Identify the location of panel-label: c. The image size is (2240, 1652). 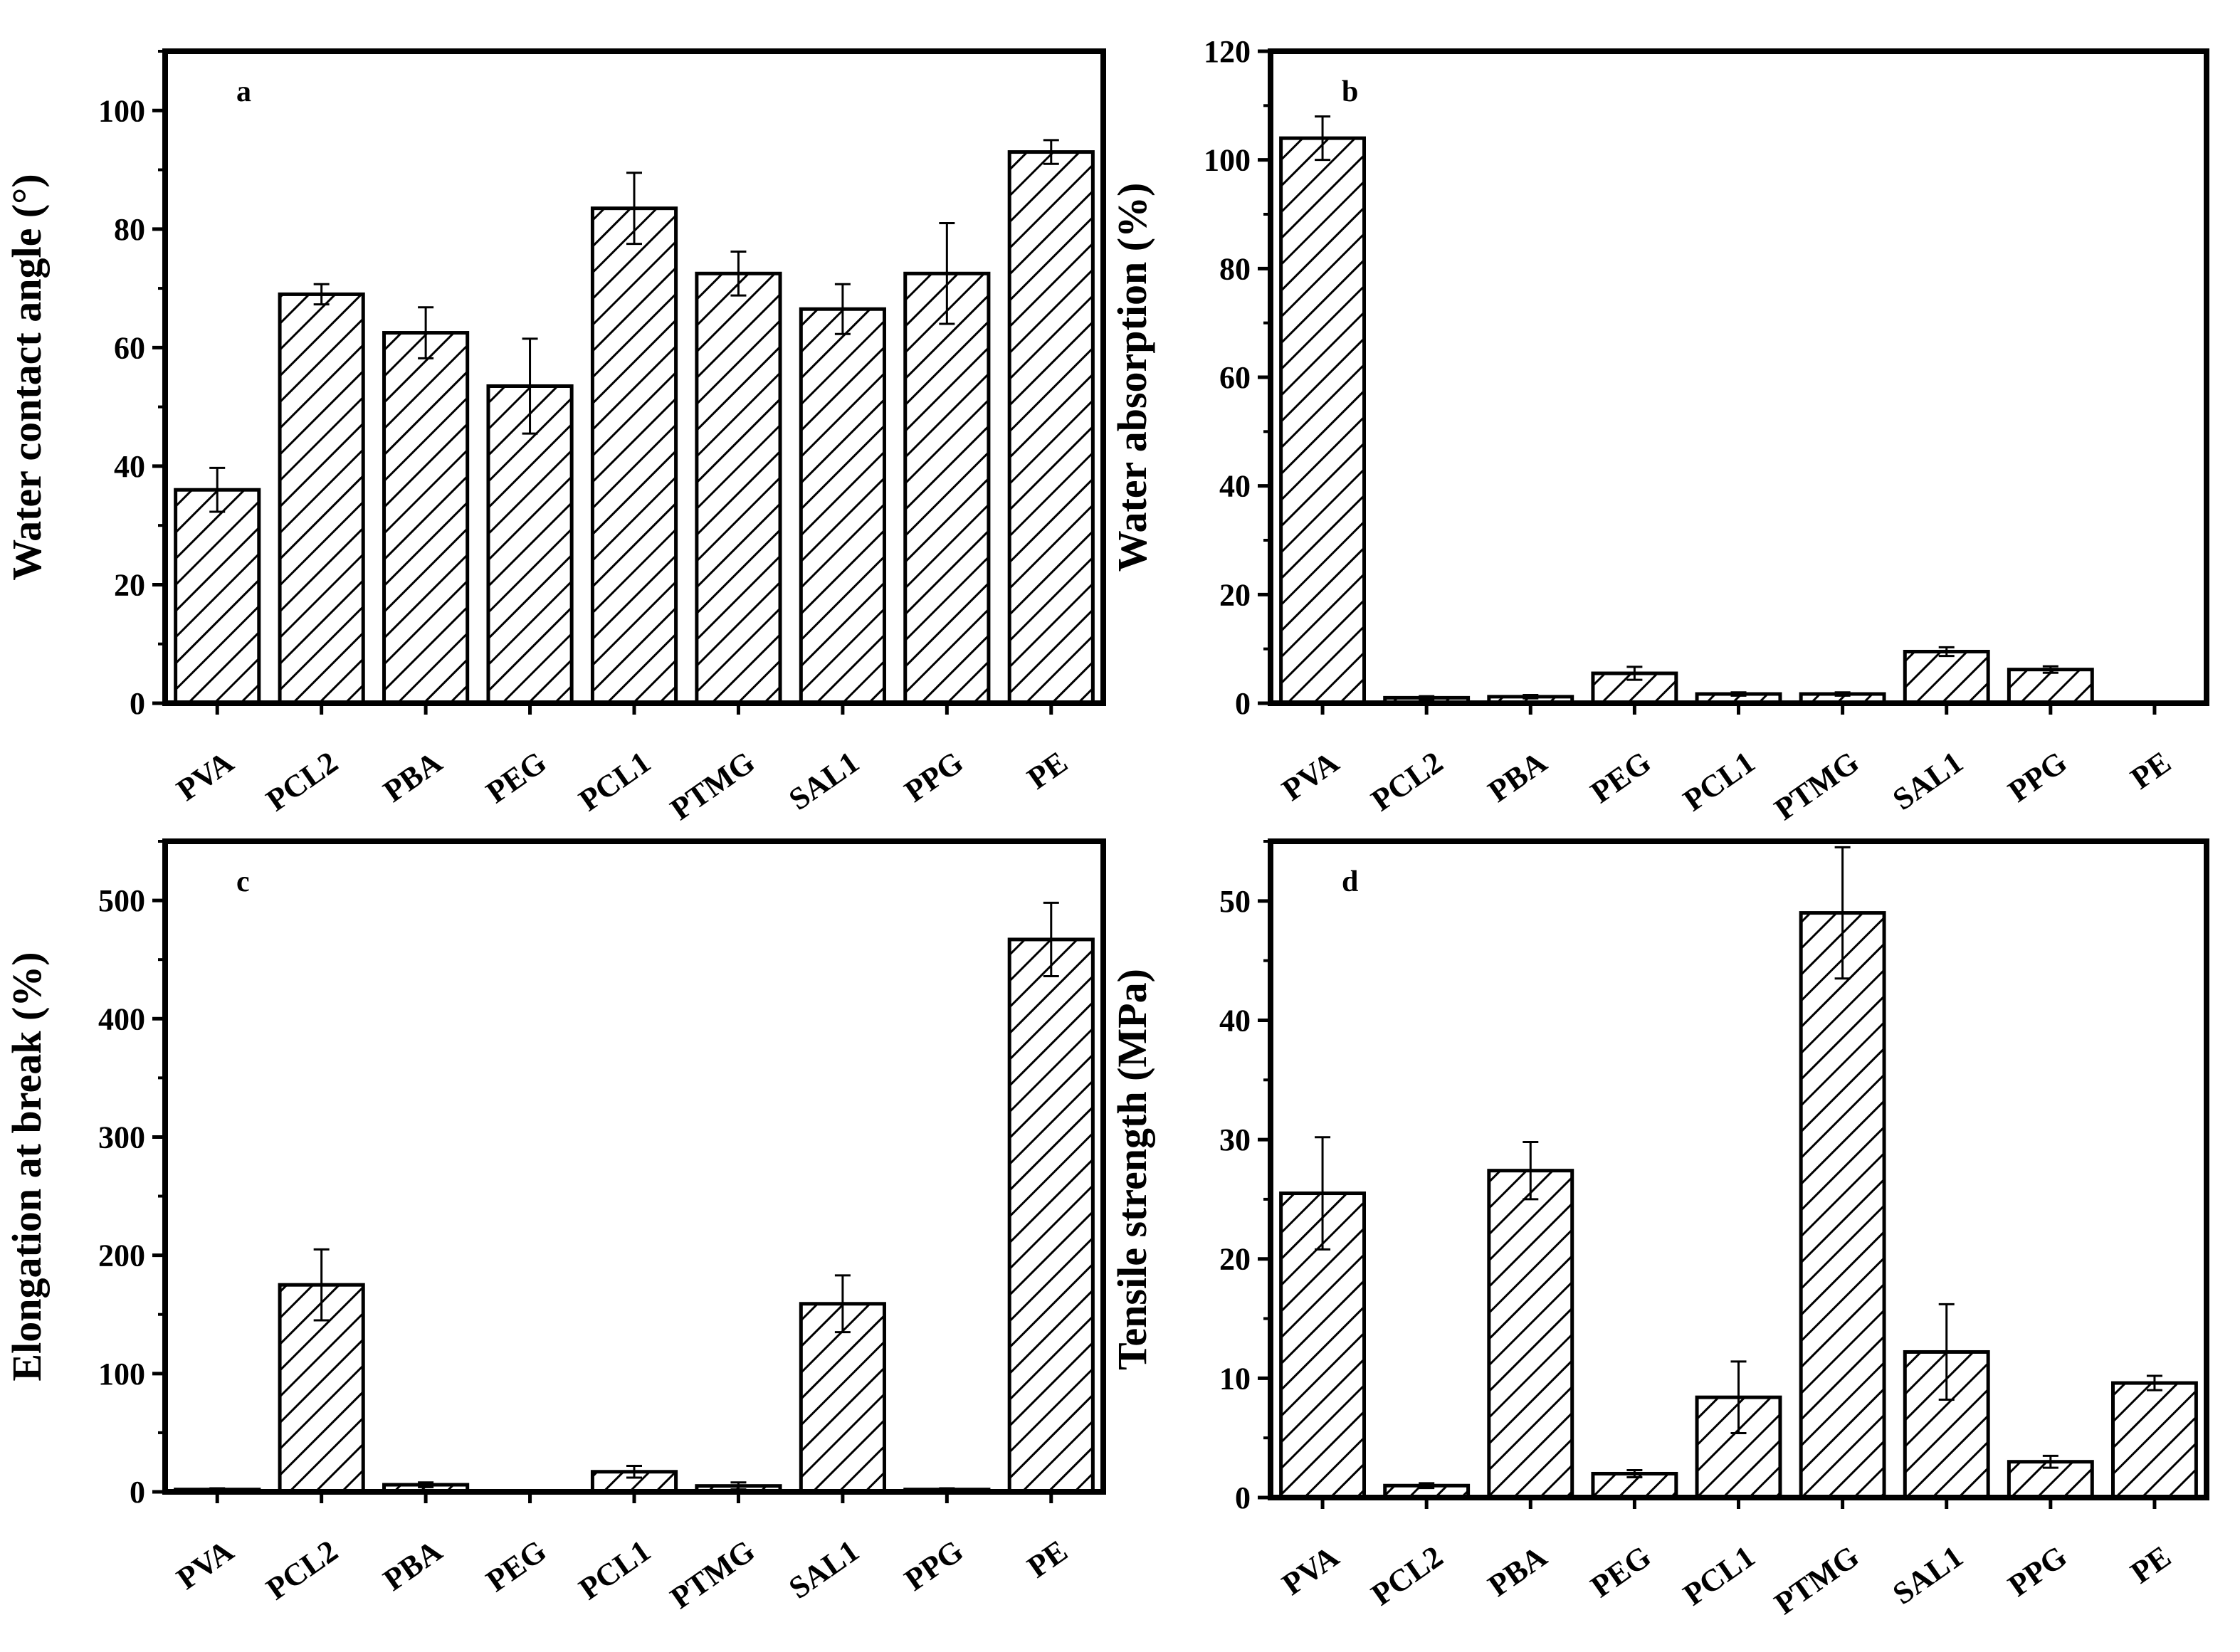
(243, 882).